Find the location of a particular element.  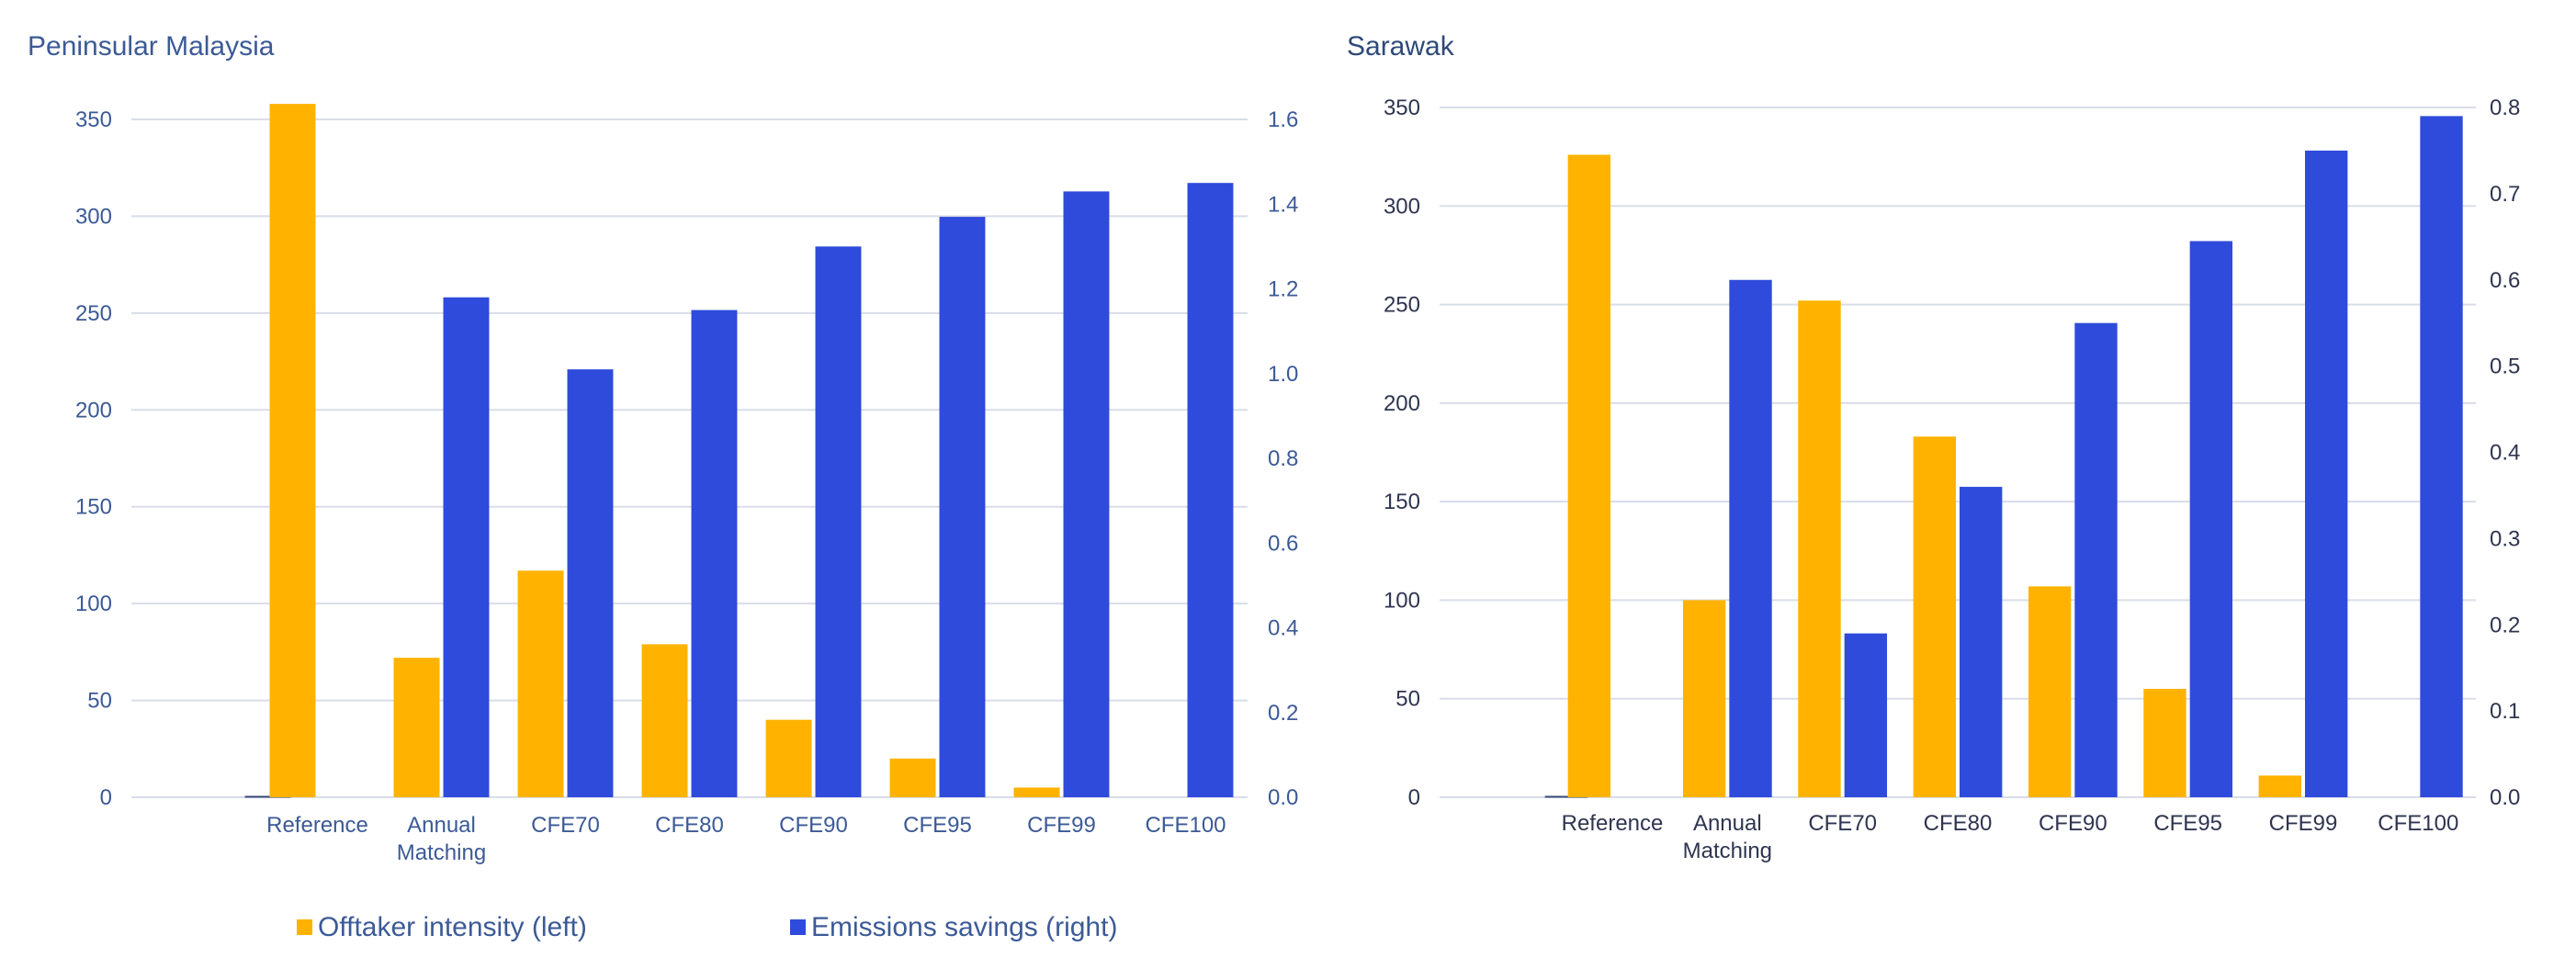

y-tick-right: 0.5 is located at coordinates (2505, 367).